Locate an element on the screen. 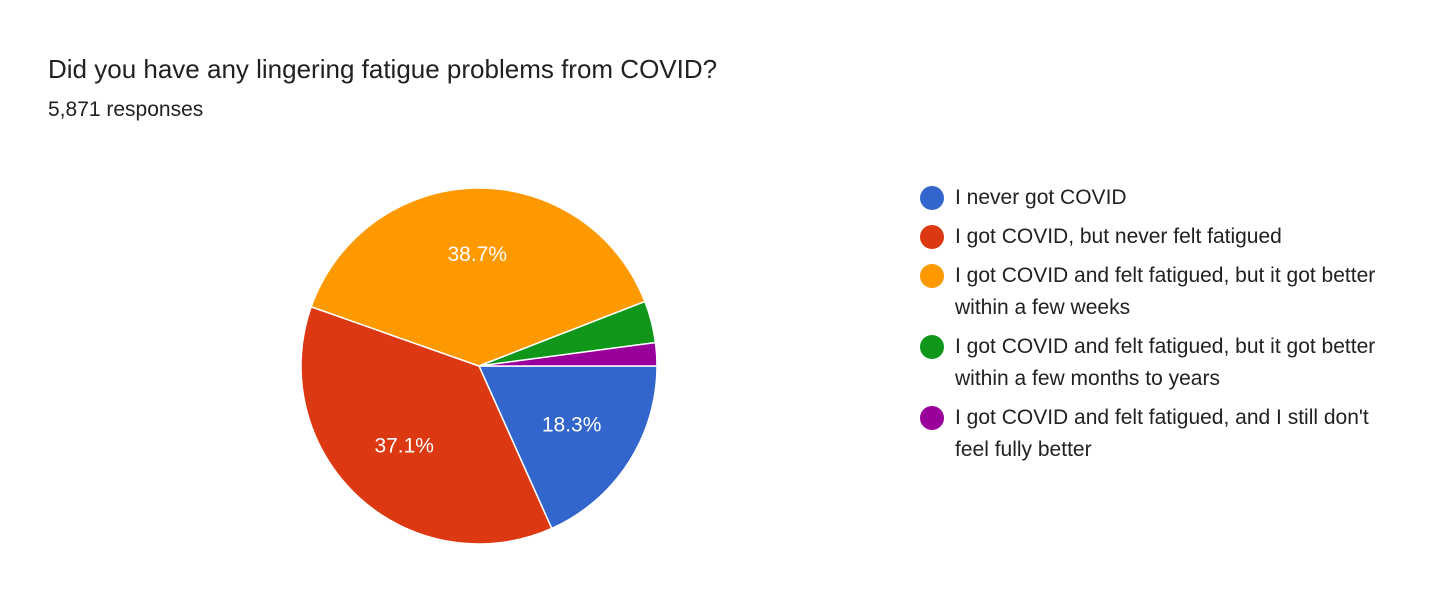 The image size is (1456, 613). data-label: 18.3% is located at coordinates (572, 425).